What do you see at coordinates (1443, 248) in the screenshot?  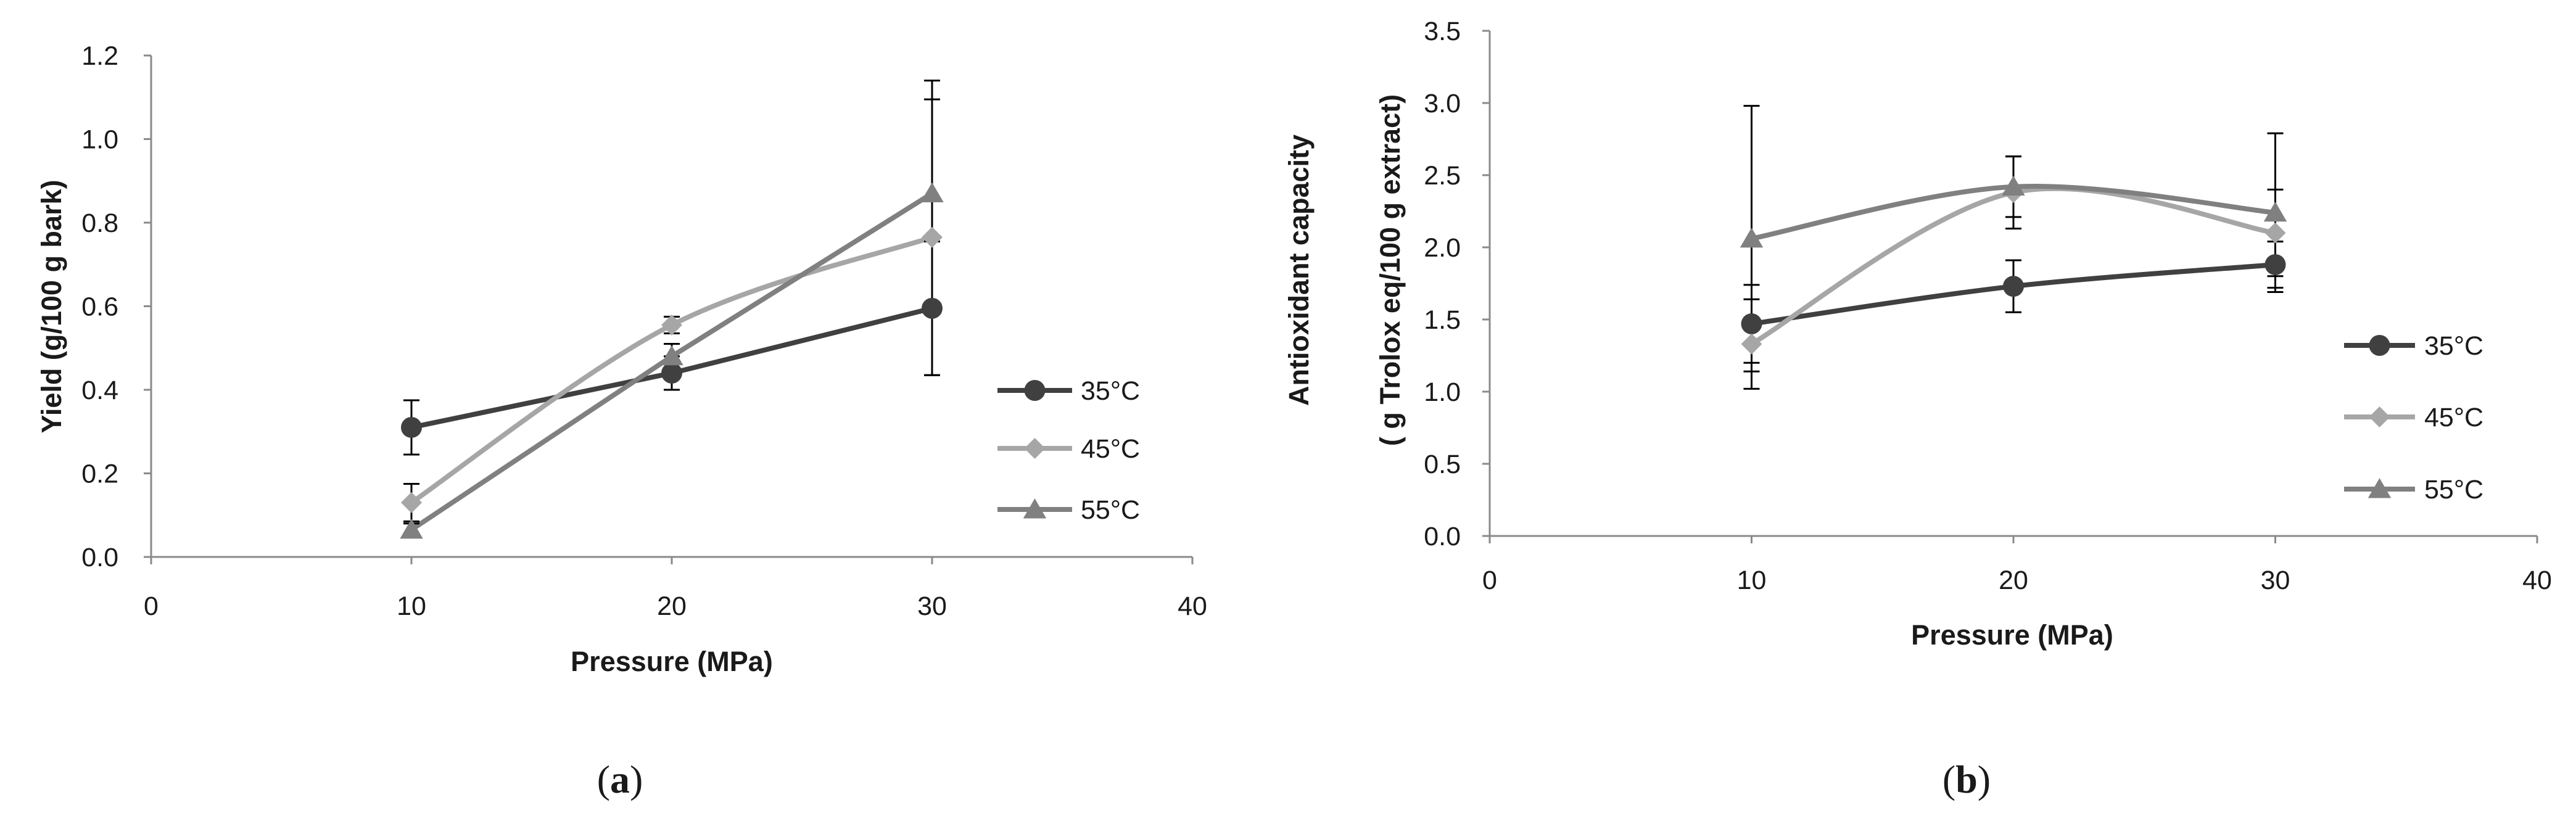 I see `y-tick-label: 2.0` at bounding box center [1443, 248].